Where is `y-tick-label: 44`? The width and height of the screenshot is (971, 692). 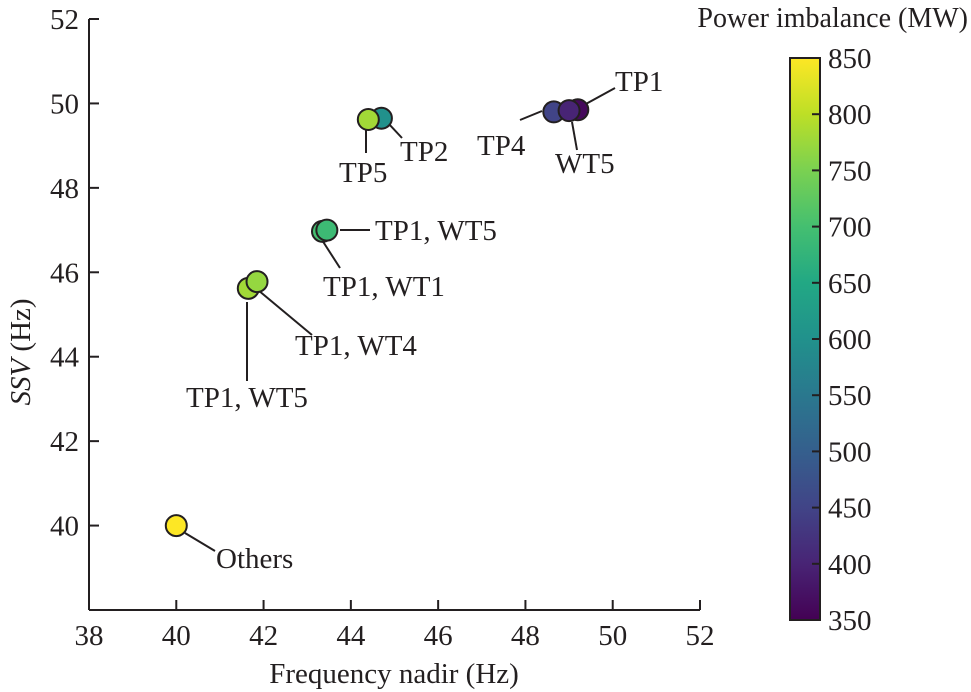
y-tick-label: 44 is located at coordinates (65, 358).